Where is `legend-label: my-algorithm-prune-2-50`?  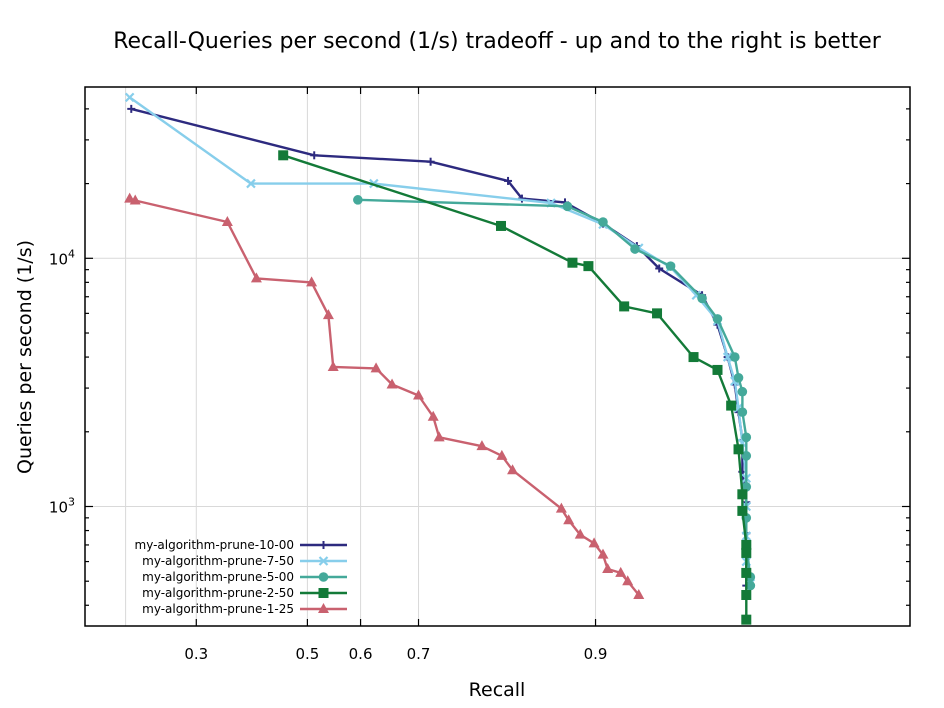 legend-label: my-algorithm-prune-2-50 is located at coordinates (218, 593).